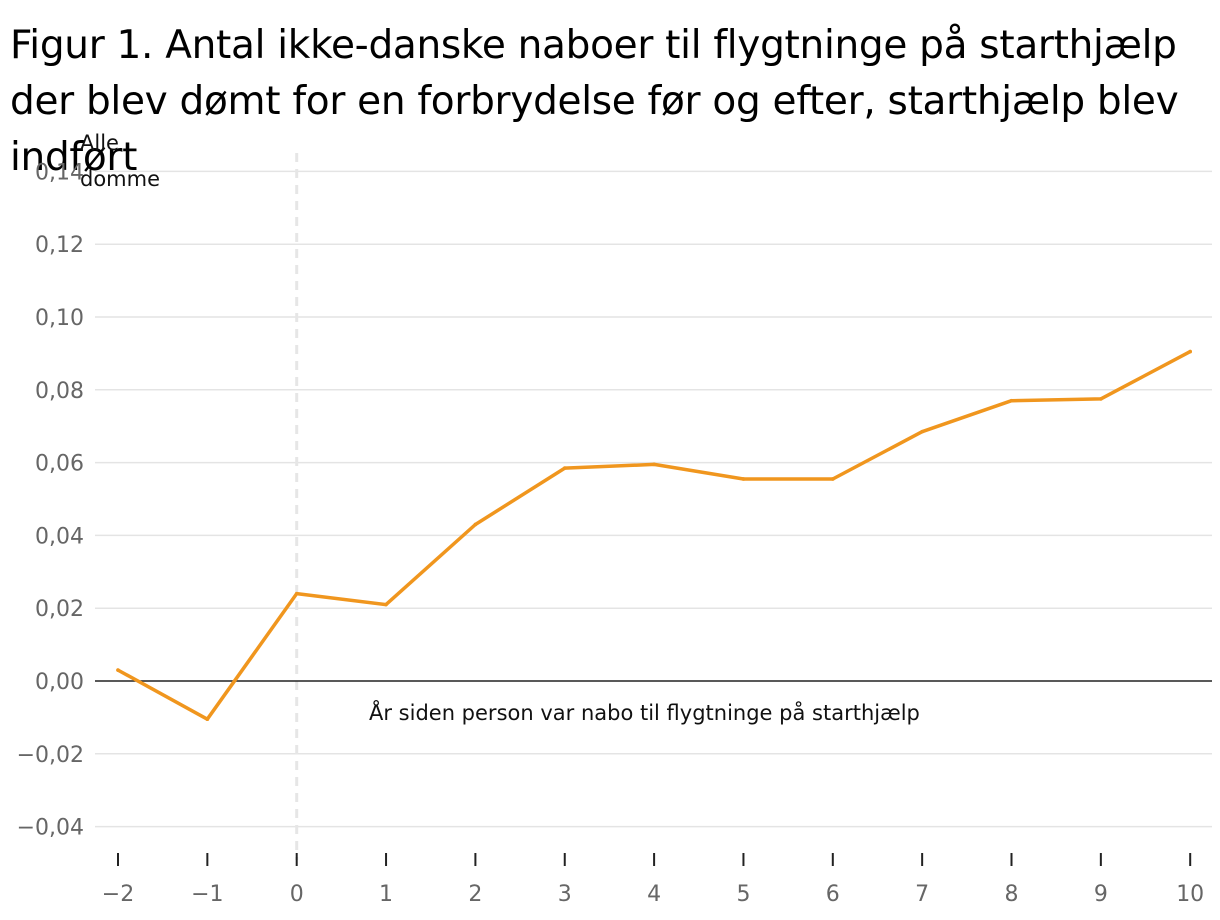  I want to click on x-tick-label: 1, so click(386, 894).